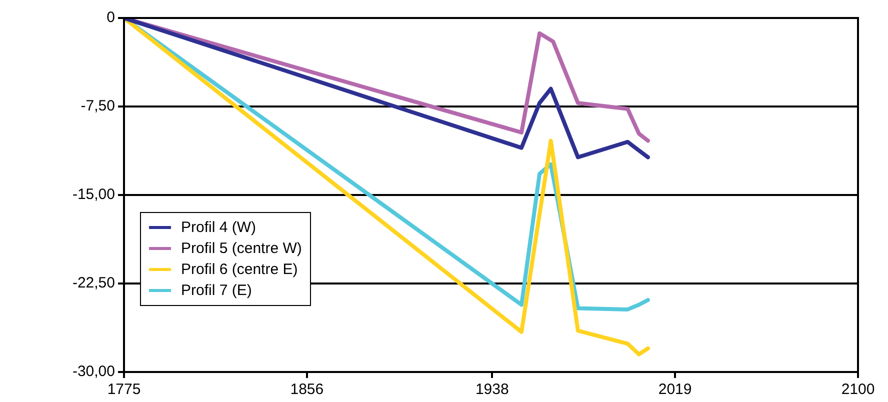  What do you see at coordinates (97, 106) in the screenshot?
I see `y-tick-label: -7,50` at bounding box center [97, 106].